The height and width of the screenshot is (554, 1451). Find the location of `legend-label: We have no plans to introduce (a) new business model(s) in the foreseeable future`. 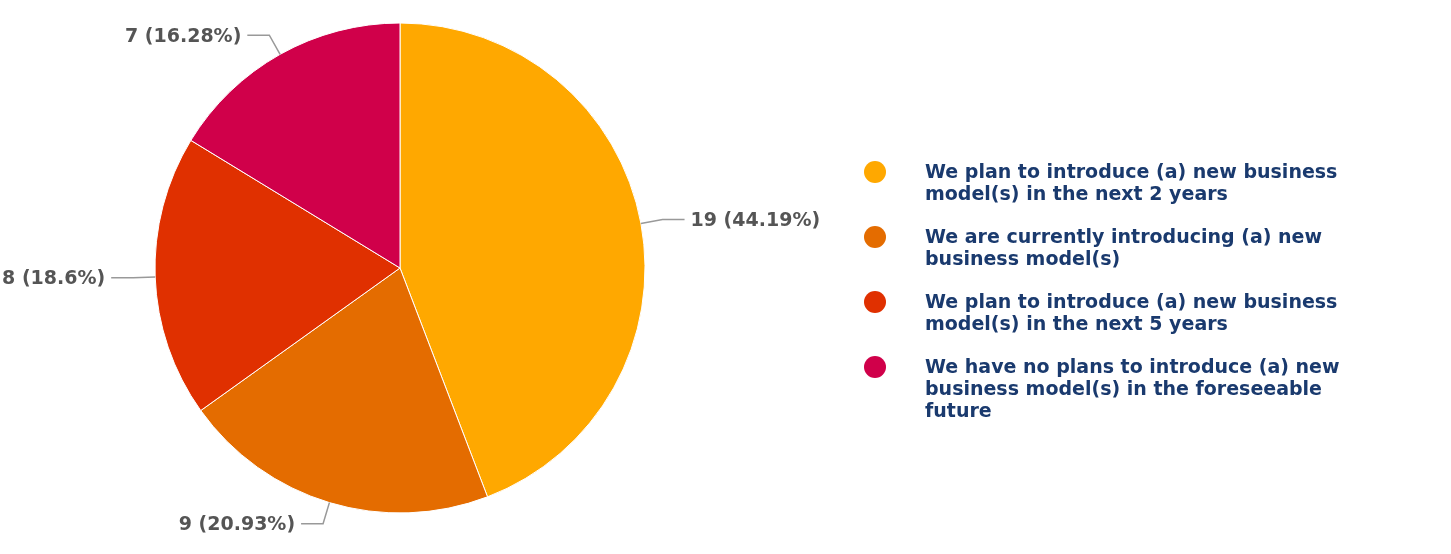

legend-label: We have no plans to introduce (a) new business model(s) in the foreseeable future is located at coordinates (1132, 388).